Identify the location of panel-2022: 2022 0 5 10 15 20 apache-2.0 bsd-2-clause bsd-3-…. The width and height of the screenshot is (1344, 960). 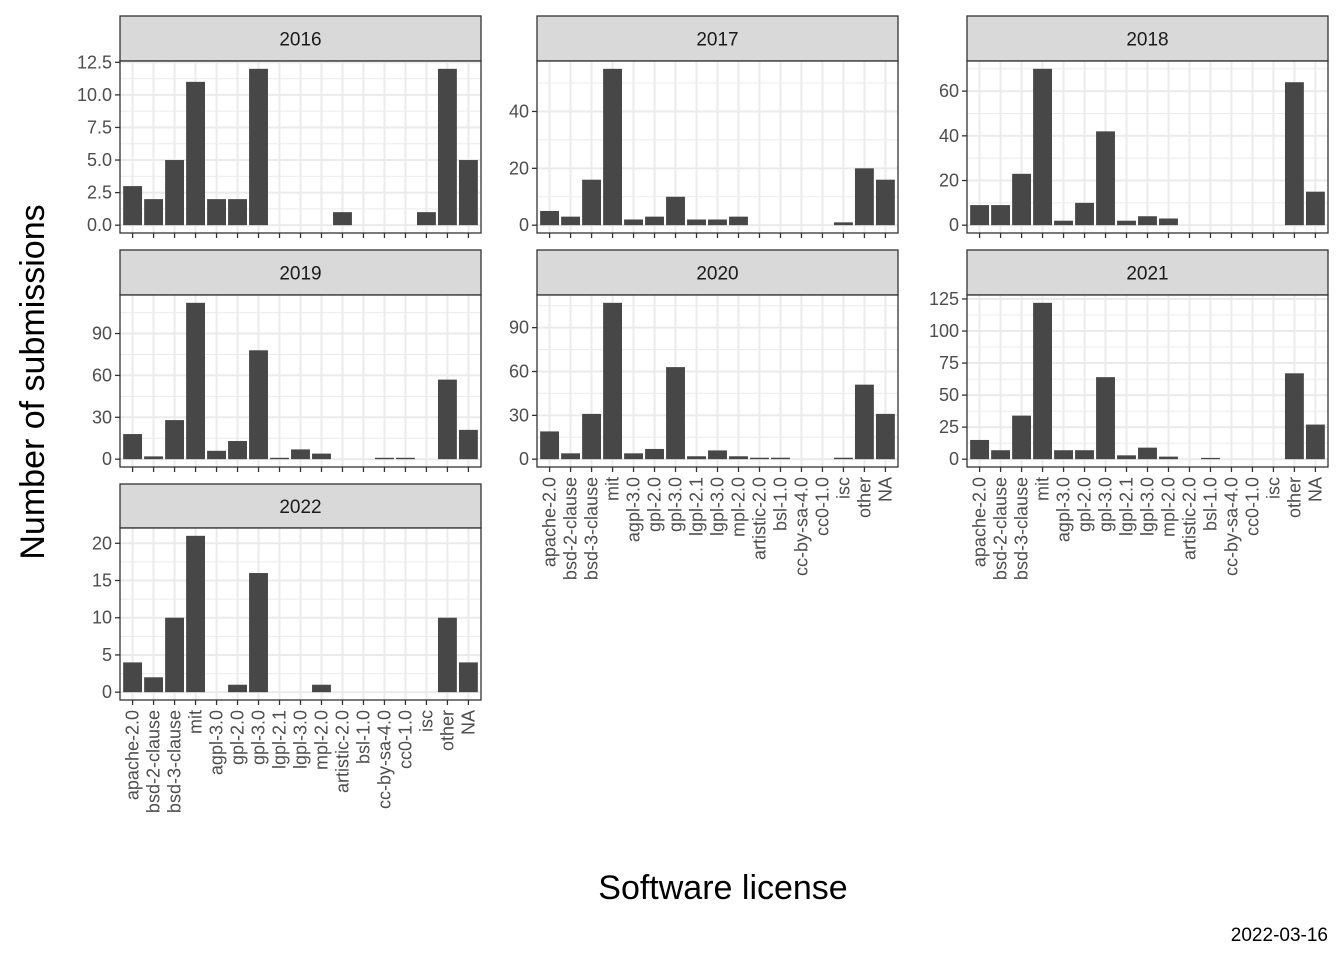
(287, 648).